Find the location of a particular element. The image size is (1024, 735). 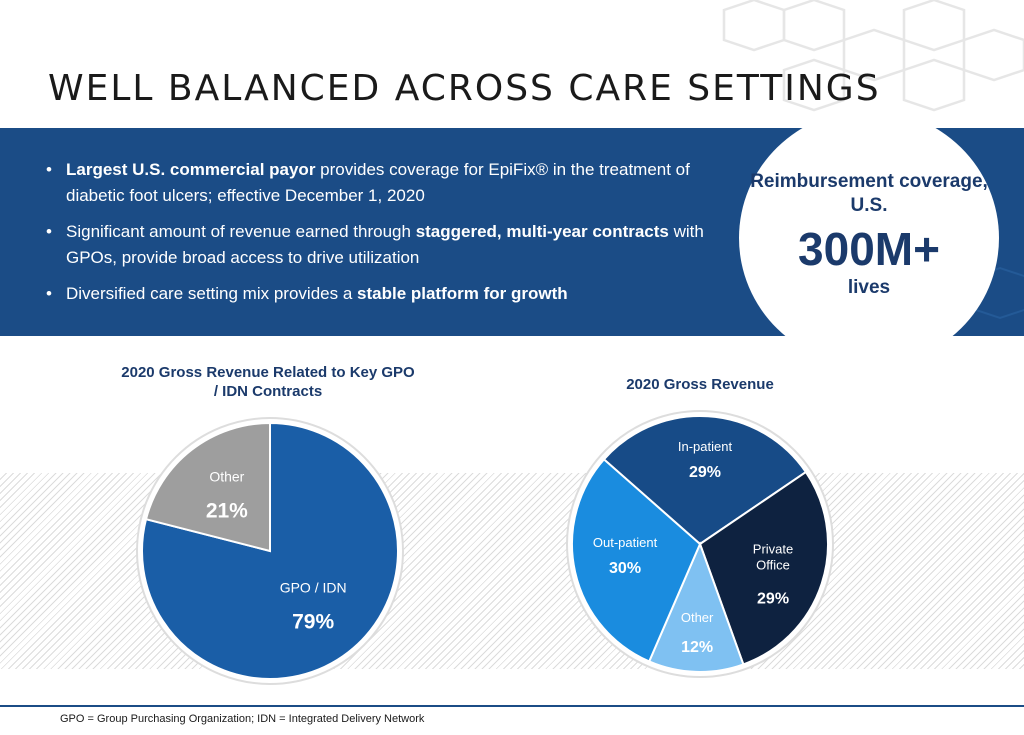

pie-label-in-patient: In-patient is located at coordinates (705, 446).